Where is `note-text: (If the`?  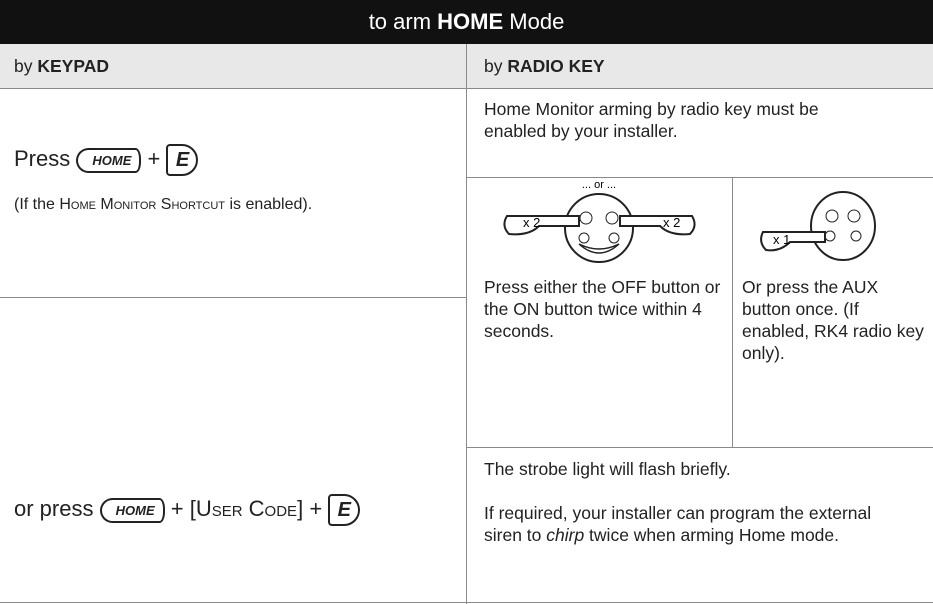 note-text: (If the is located at coordinates (37, 204).